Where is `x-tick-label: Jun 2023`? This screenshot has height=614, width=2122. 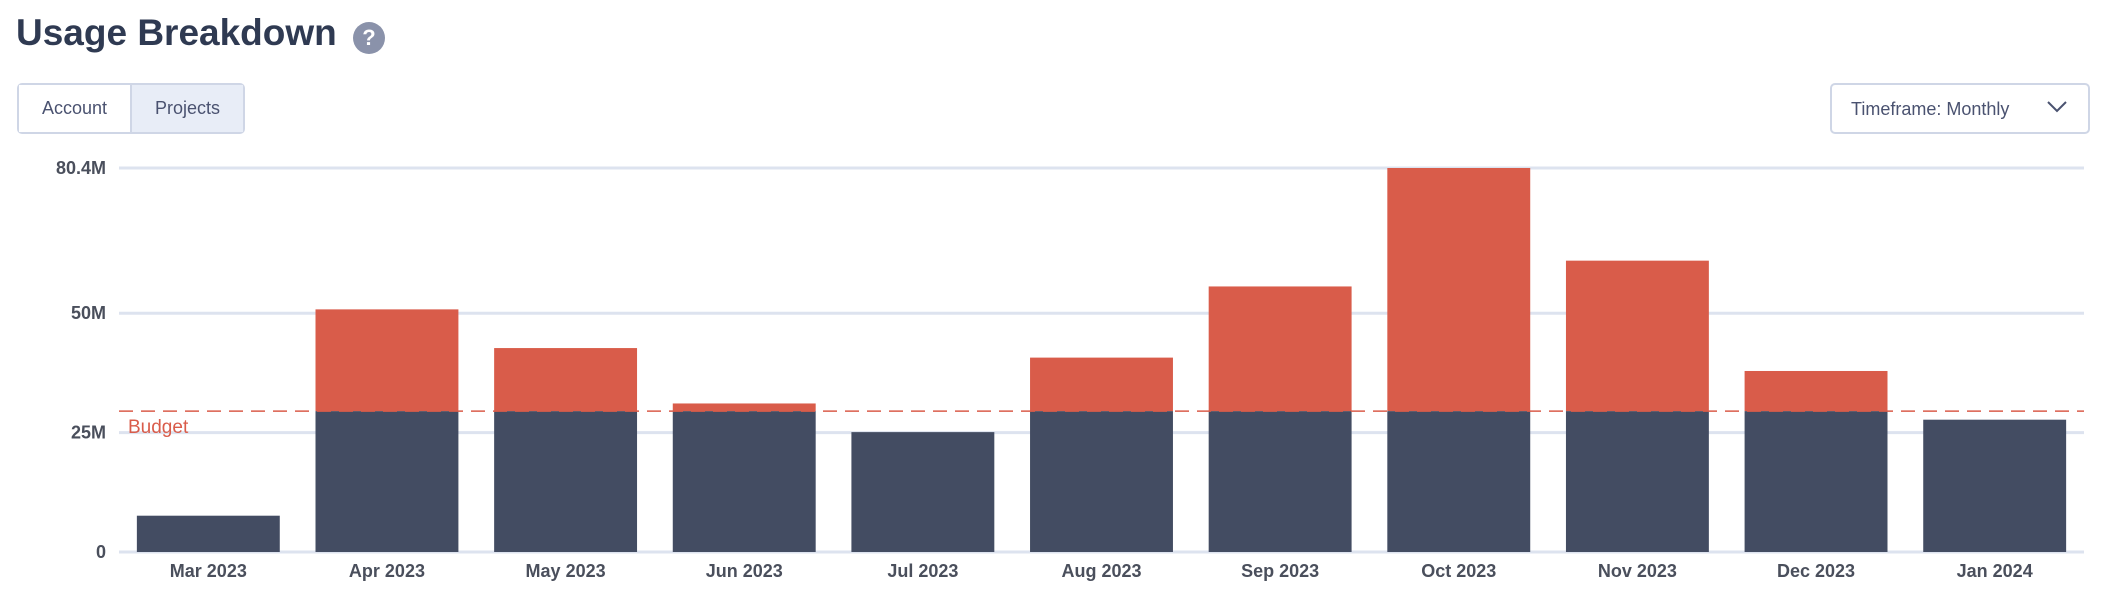
x-tick-label: Jun 2023 is located at coordinates (744, 571).